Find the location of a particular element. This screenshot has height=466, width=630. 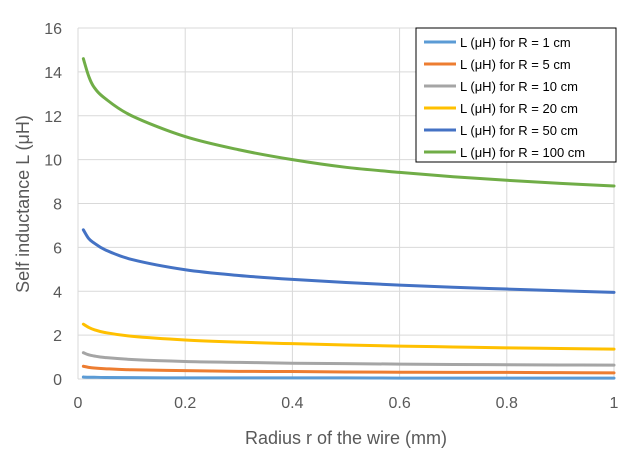

legend-box is located at coordinates (516, 95).